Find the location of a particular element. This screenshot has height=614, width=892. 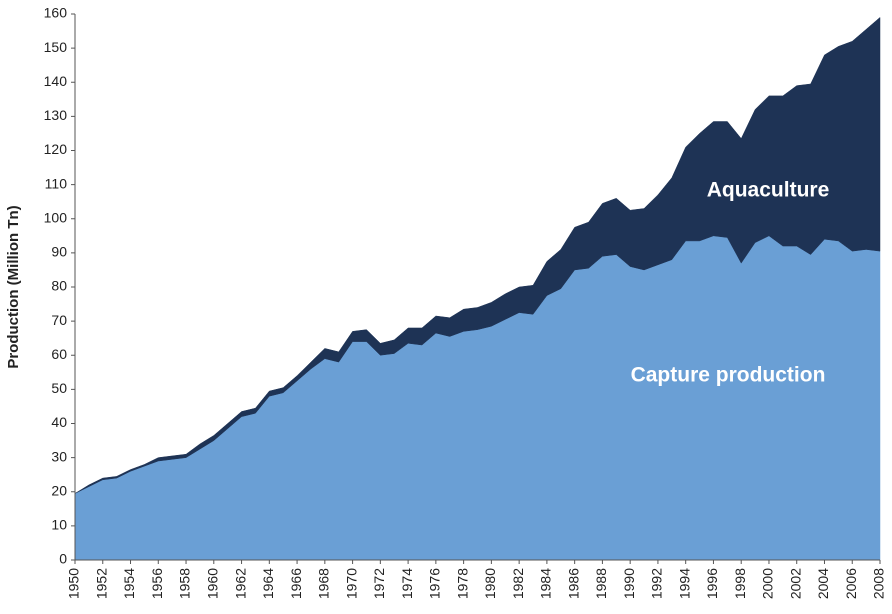

y-tick-label: 40 is located at coordinates (59, 422).